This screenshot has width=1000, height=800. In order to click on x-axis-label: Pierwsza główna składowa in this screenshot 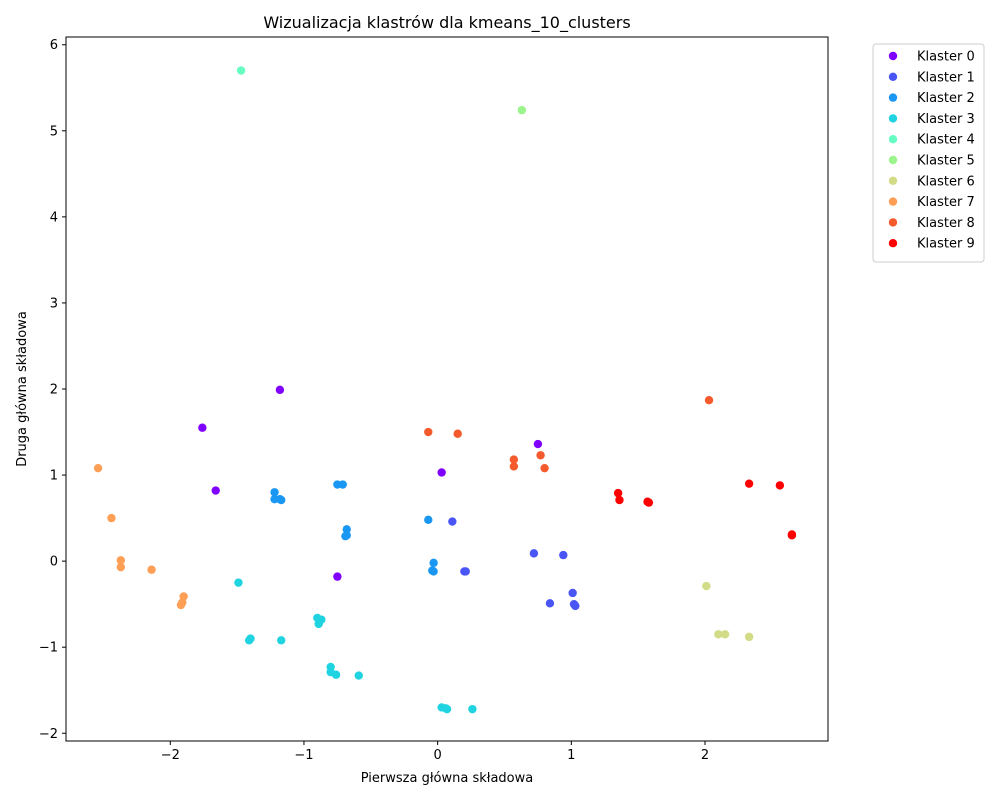, I will do `click(447, 778)`.